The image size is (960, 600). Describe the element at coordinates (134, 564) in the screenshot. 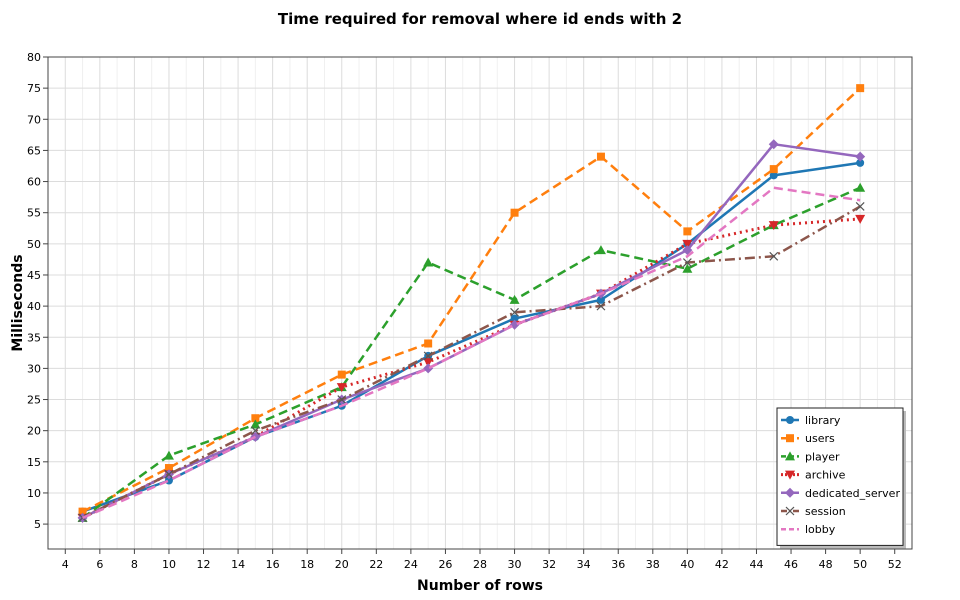

I see `x-tick-label: 8` at that location.